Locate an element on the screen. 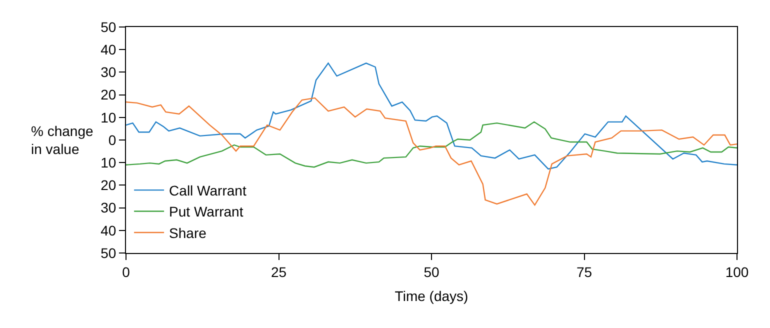  y-axis-title: % change in value is located at coordinates (62, 140).